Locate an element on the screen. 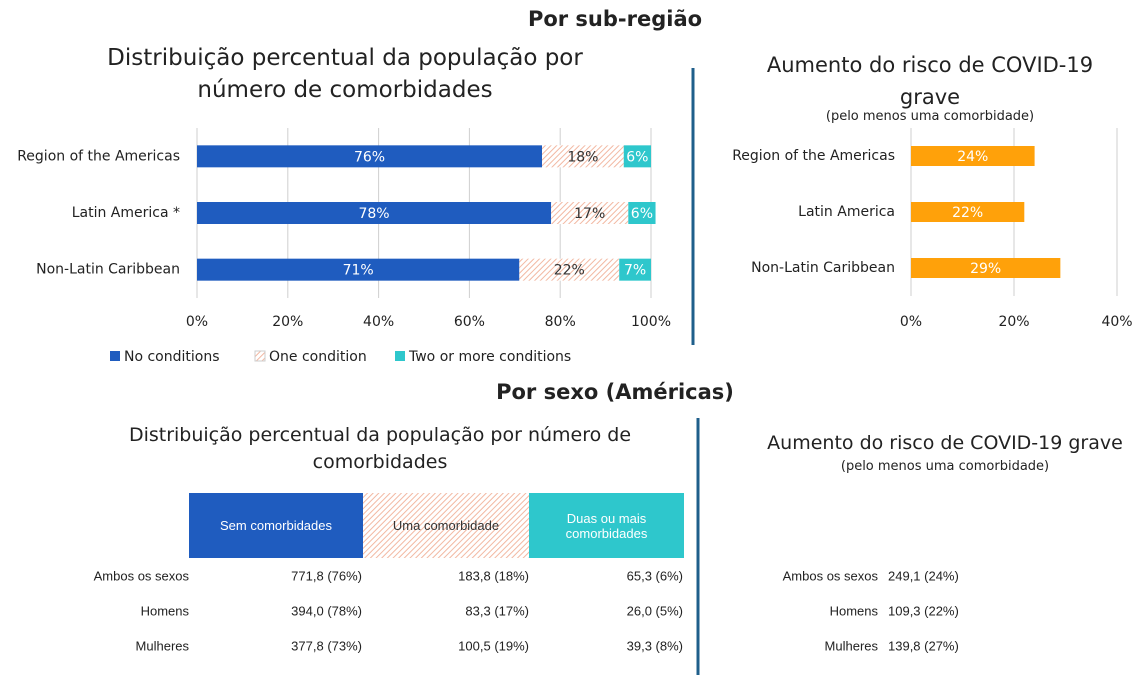 The image size is (1137, 677). table-cell: 26,0 (5%) is located at coordinates (655, 610).